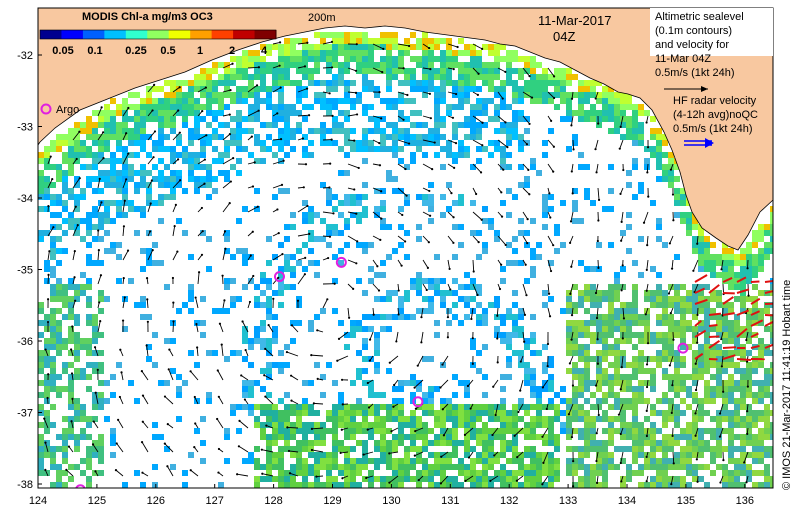 Image resolution: width=800 pixels, height=520 pixels. What do you see at coordinates (391, 501) in the screenshot?
I see `x-tick-label: 130` at bounding box center [391, 501].